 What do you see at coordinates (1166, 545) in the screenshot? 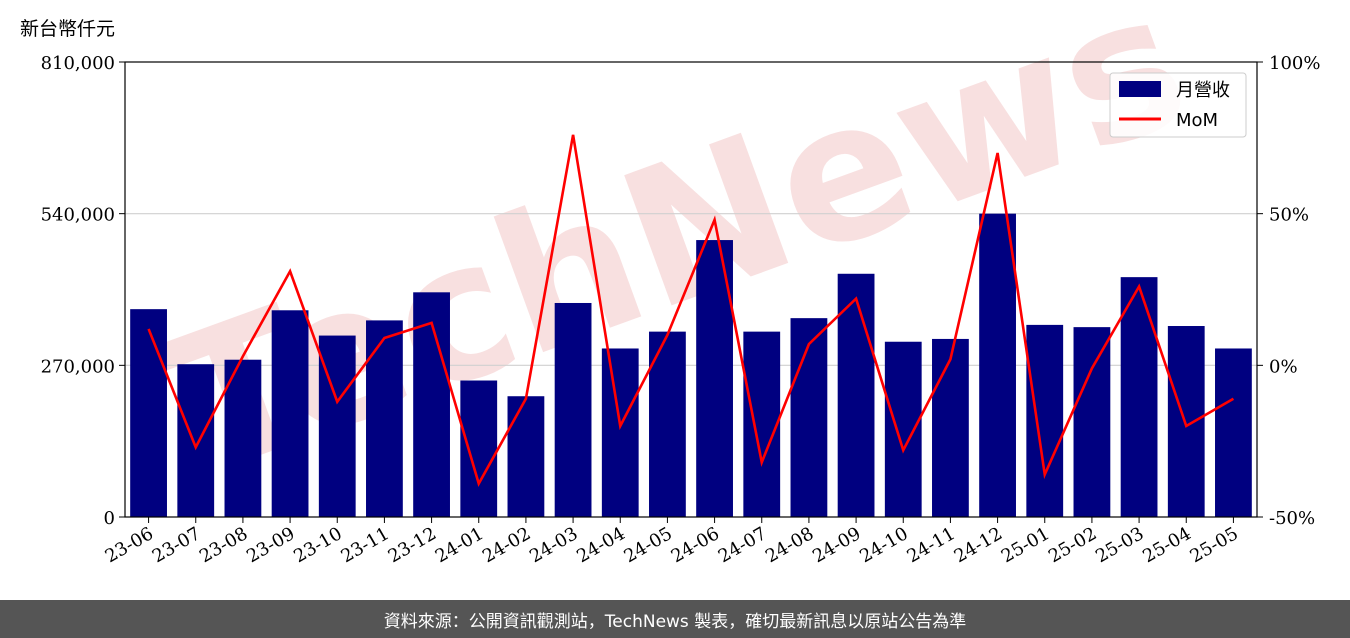
I see `x-tick-label: 25-04` at bounding box center [1166, 545].